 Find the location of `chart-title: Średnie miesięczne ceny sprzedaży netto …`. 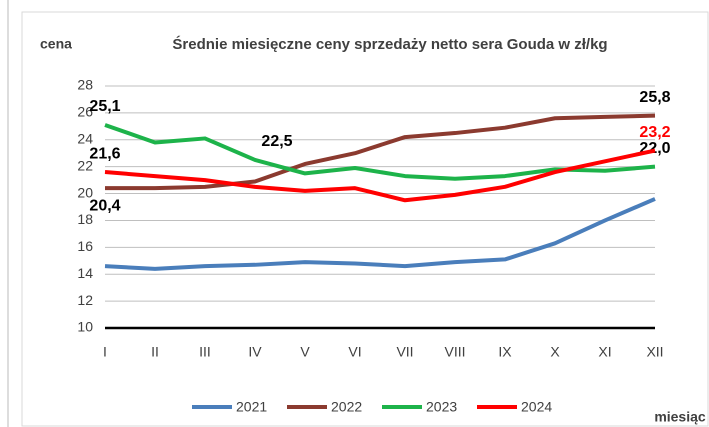

chart-title: Średnie miesięczne ceny sprzedaży netto … is located at coordinates (389, 44).